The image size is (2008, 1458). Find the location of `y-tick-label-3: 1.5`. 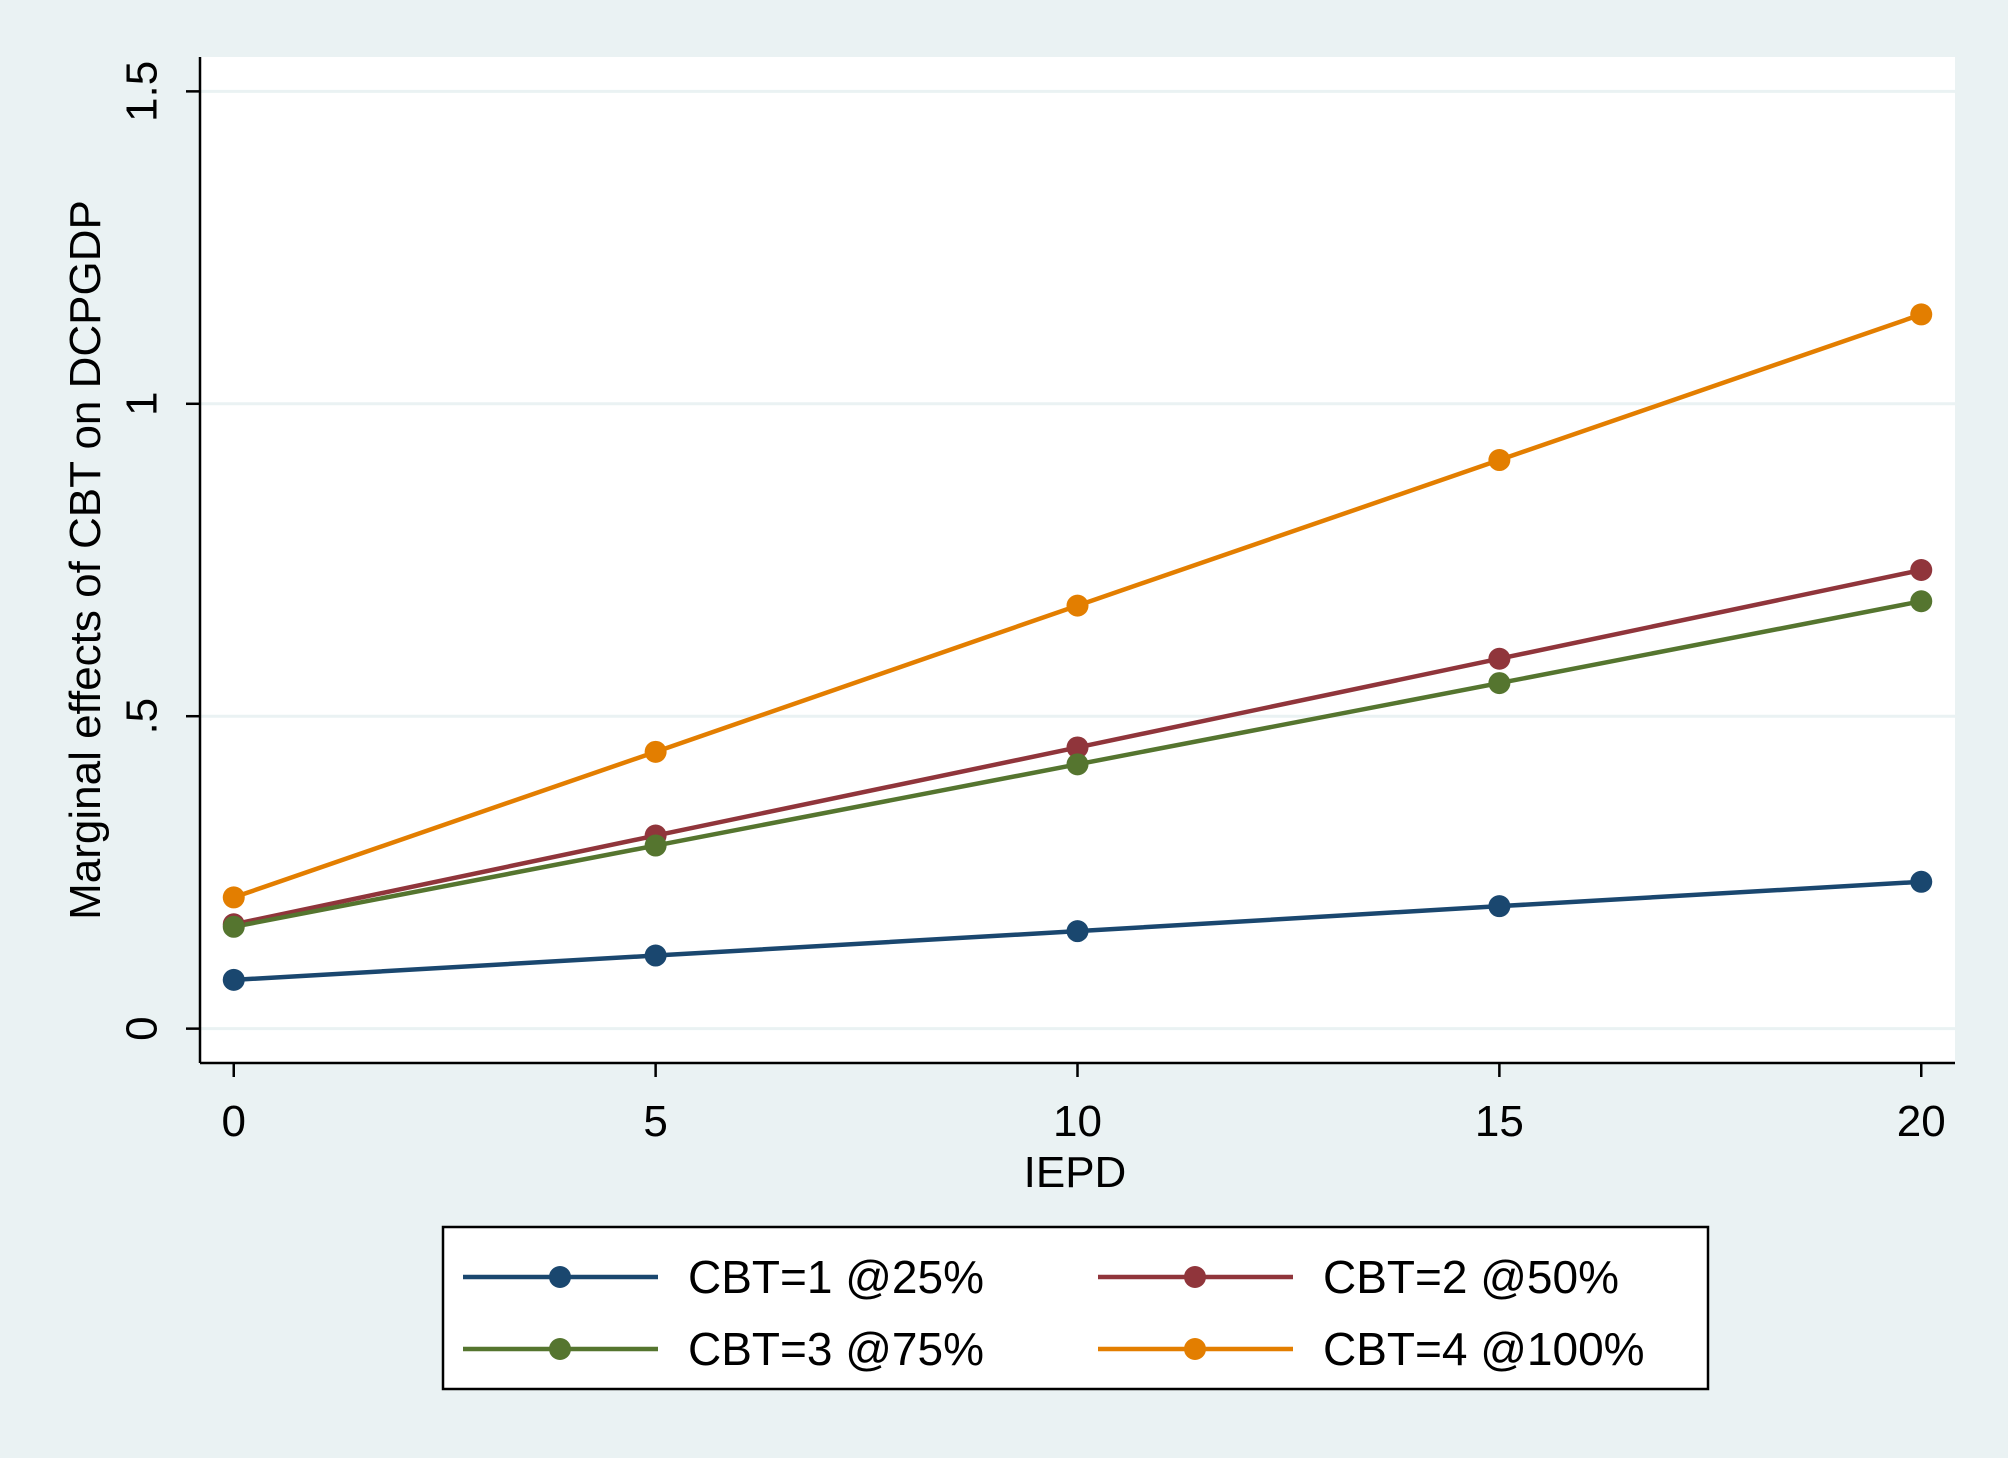

y-tick-label-3: 1.5 is located at coordinates (142, 91).